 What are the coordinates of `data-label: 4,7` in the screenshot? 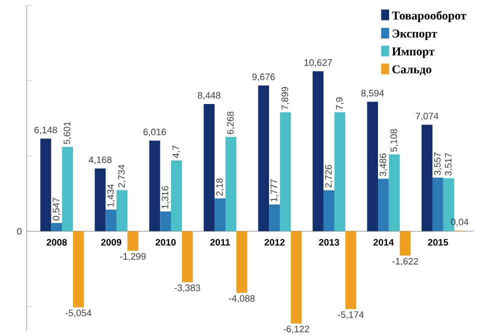 It's located at (176, 152).